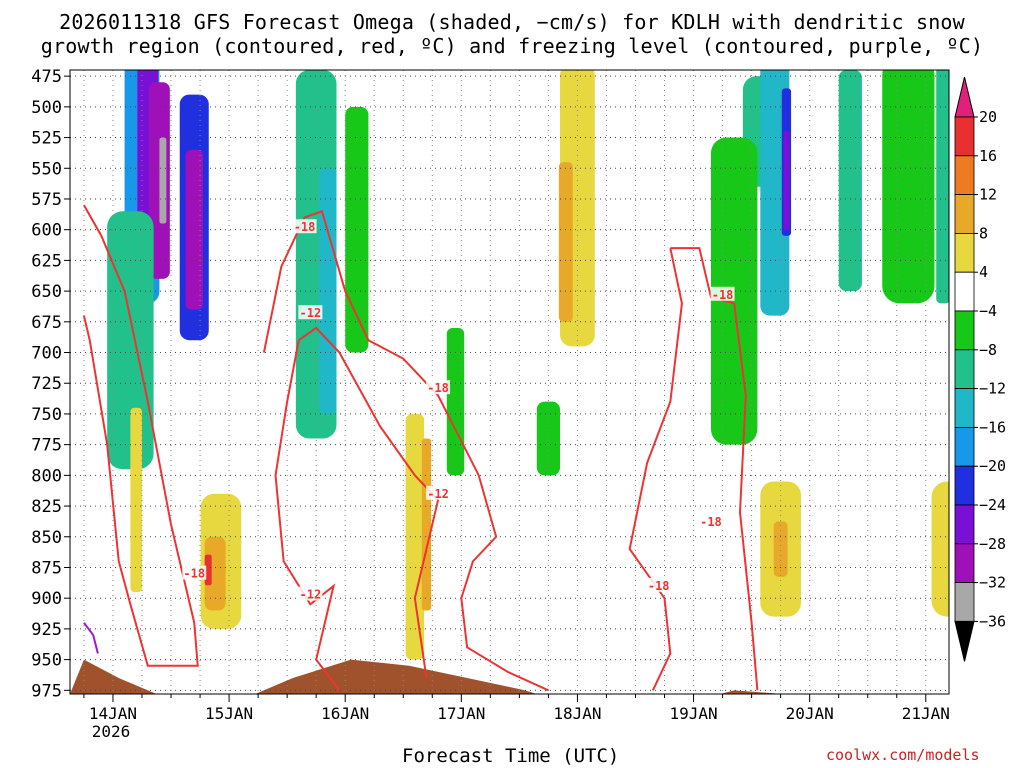 The width and height of the screenshot is (1024, 768). Describe the element at coordinates (46, 292) in the screenshot. I see `y-tick-label-7: 650` at that location.